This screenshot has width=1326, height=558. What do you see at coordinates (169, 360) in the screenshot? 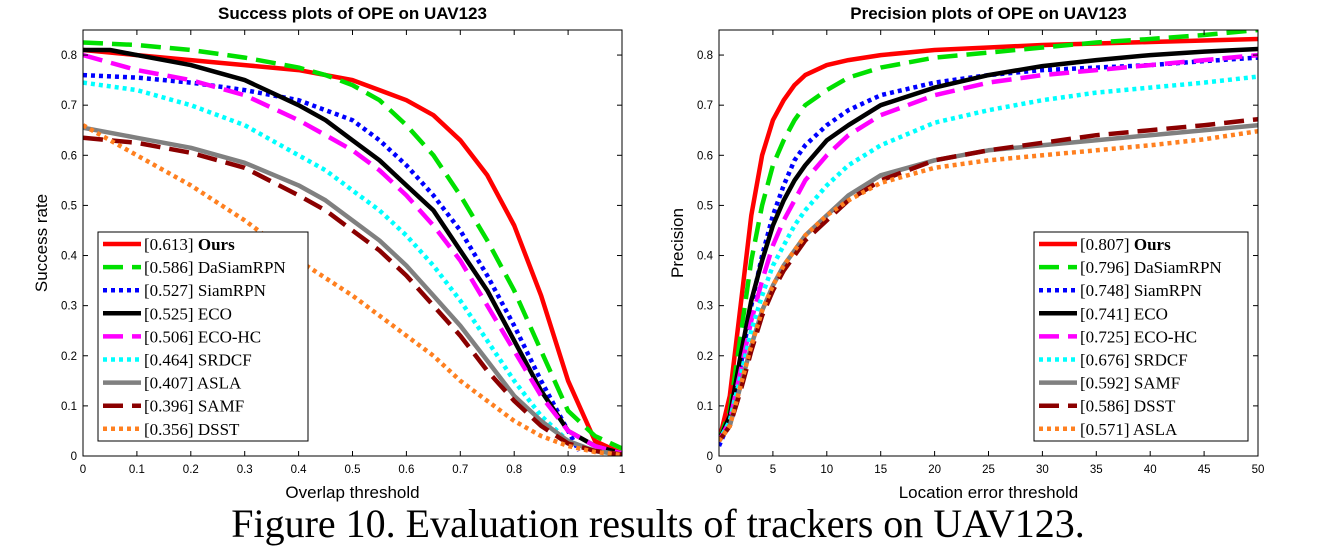
I see `legend-score: 0.464` at bounding box center [169, 360].